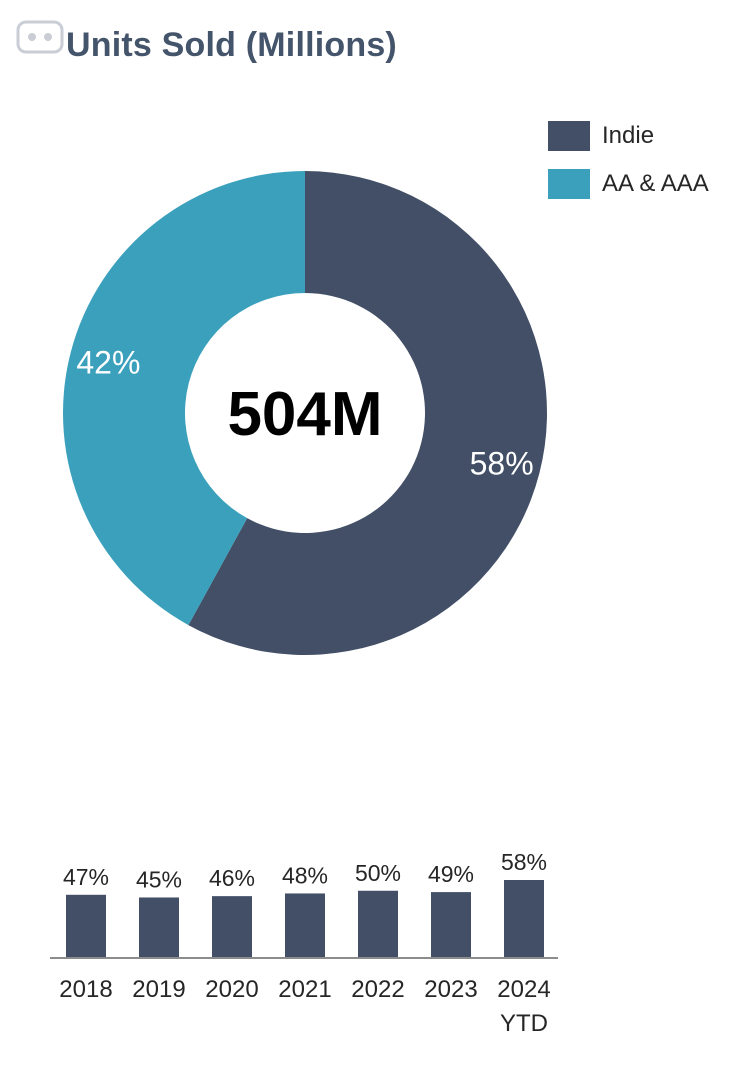 The height and width of the screenshot is (1080, 750). I want to click on legend-swatch-aa-aaa, so click(569, 184).